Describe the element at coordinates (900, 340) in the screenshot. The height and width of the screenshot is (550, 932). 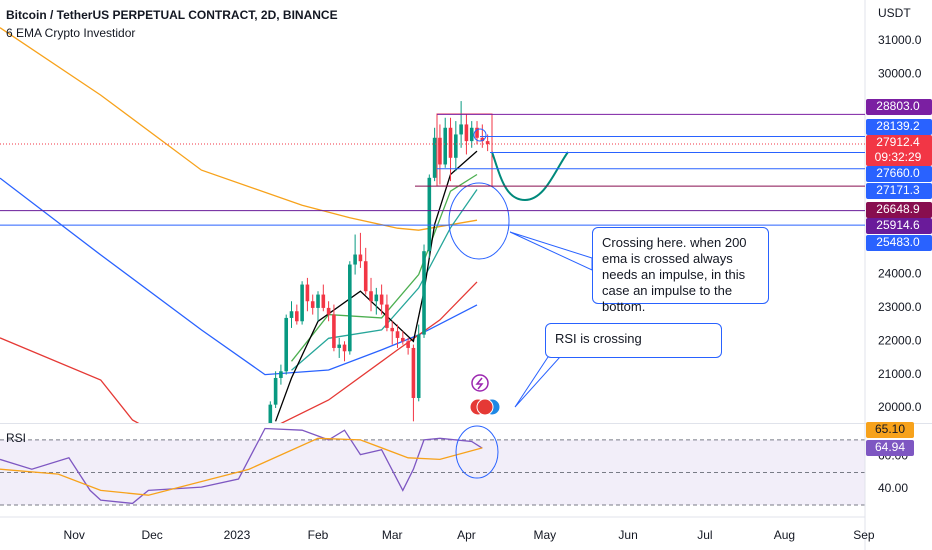
I see `y-tick-label: 22000.0` at that location.